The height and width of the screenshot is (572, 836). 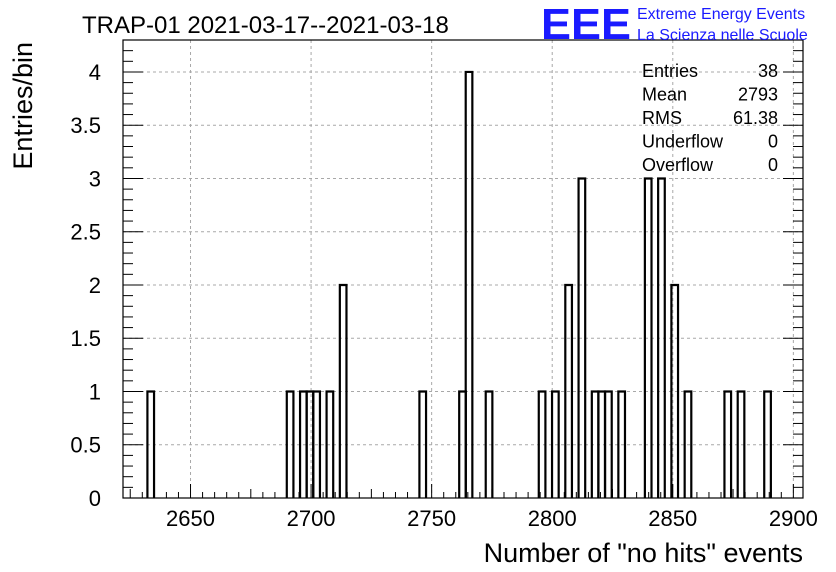 I want to click on stats-label: RMS, so click(x=662, y=118).